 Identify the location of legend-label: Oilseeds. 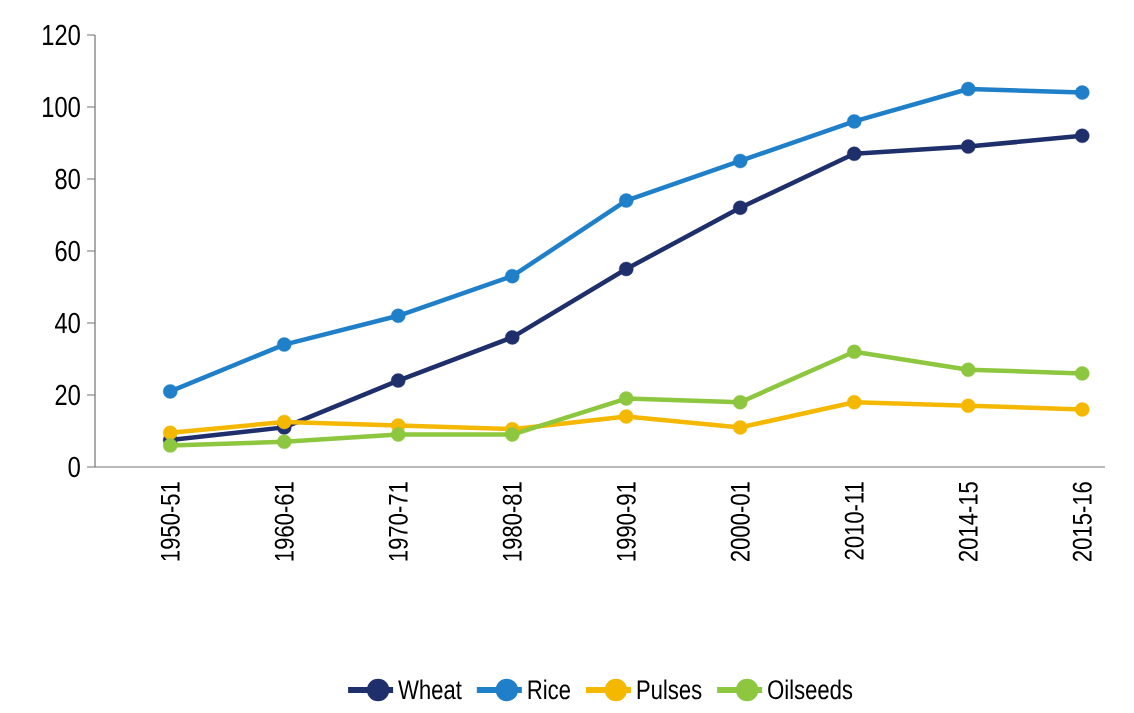
(810, 689).